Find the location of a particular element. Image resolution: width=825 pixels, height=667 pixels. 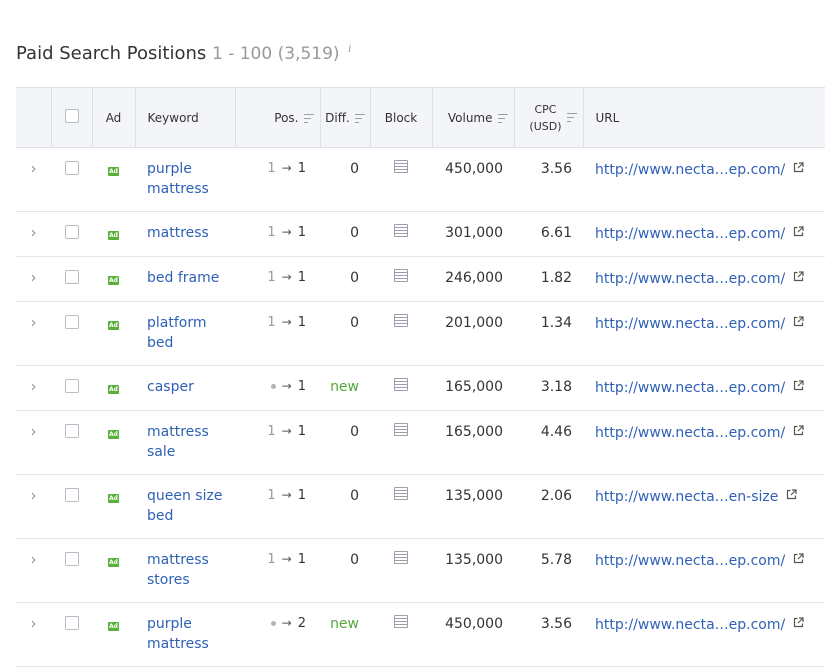

volume-cell: 165,000 is located at coordinates (473, 388).